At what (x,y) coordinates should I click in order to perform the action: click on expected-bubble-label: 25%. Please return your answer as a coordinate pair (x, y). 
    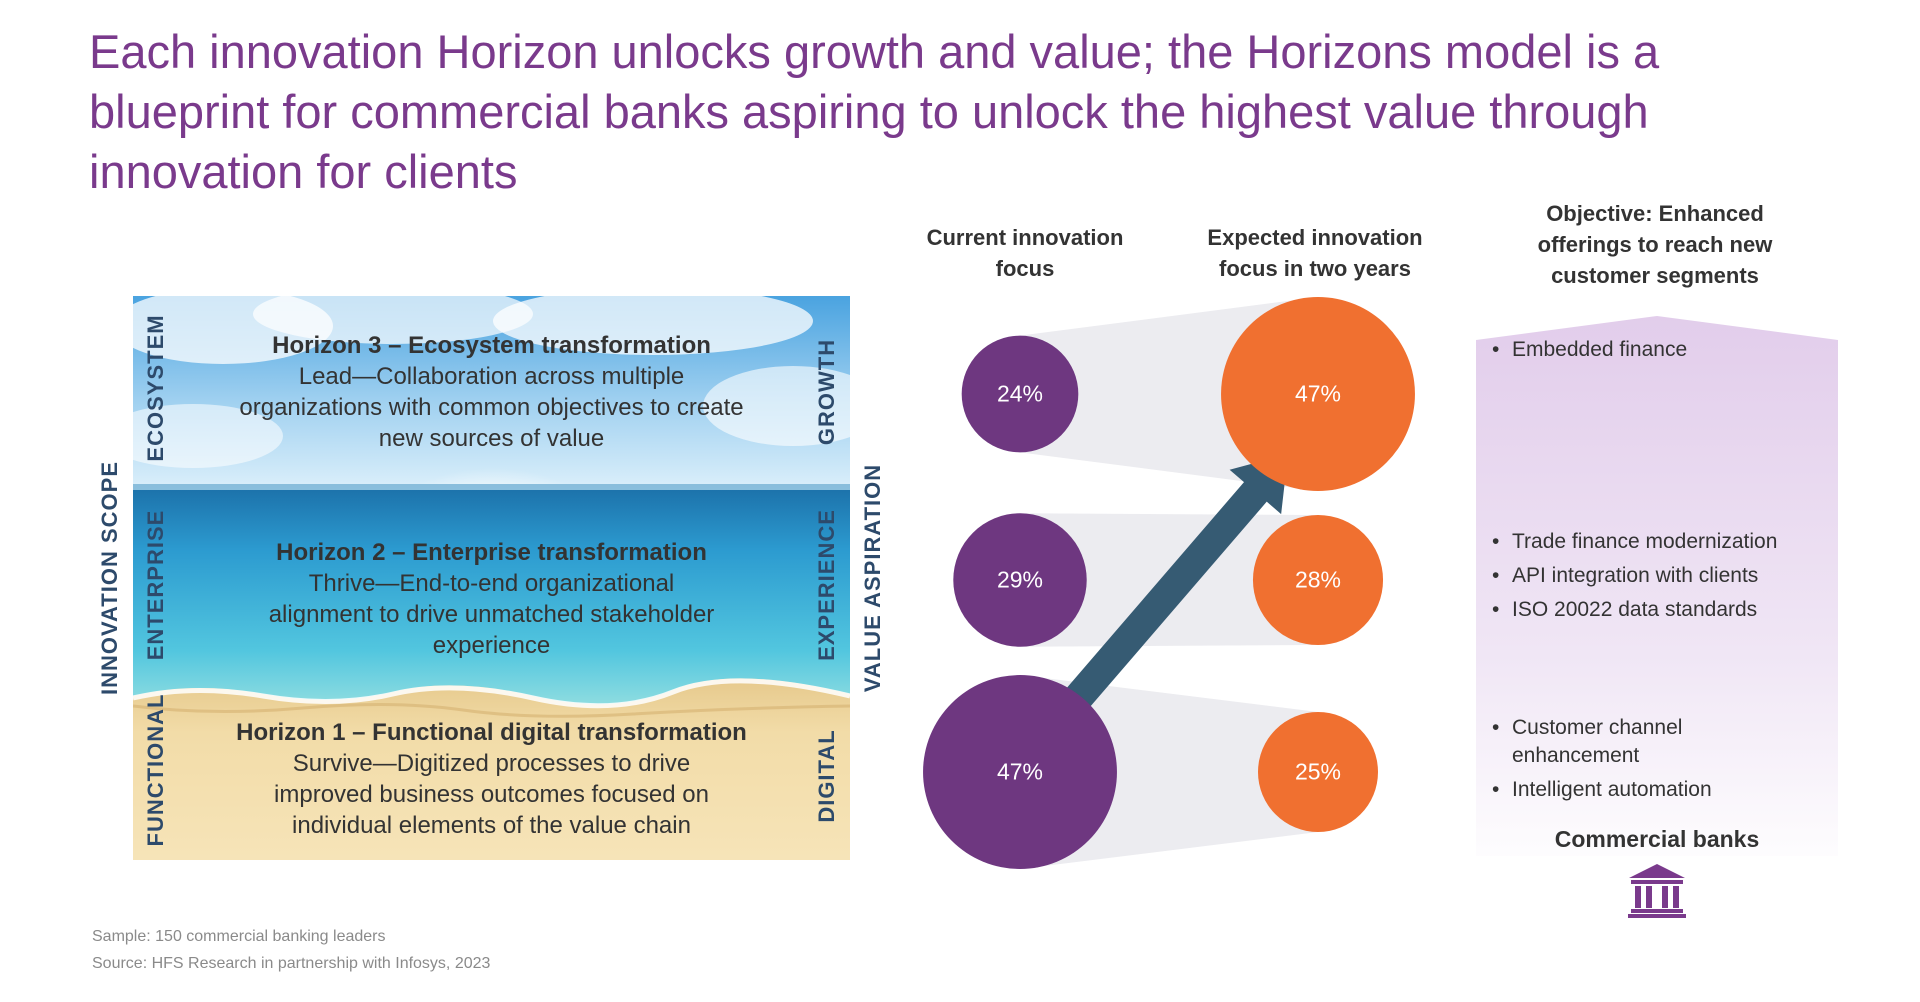
    Looking at the image, I should click on (1318, 771).